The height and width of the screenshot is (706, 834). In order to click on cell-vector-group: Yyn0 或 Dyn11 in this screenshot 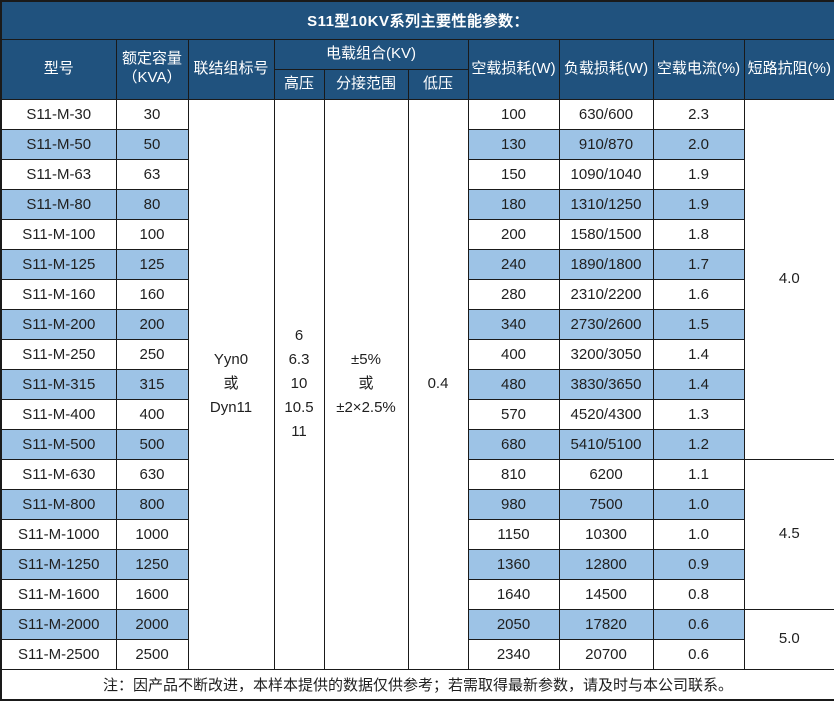, I will do `click(231, 384)`.